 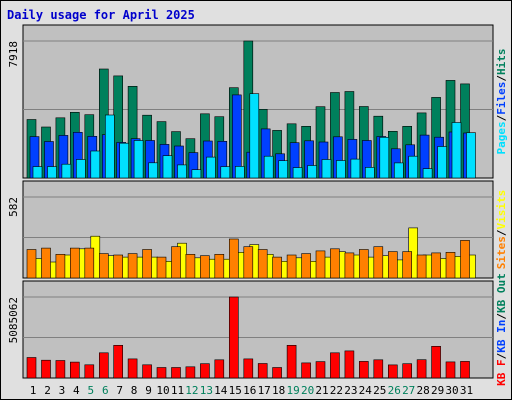 What do you see at coordinates (501, 98) in the screenshot?
I see `legend-item-files: Files` at bounding box center [501, 98].